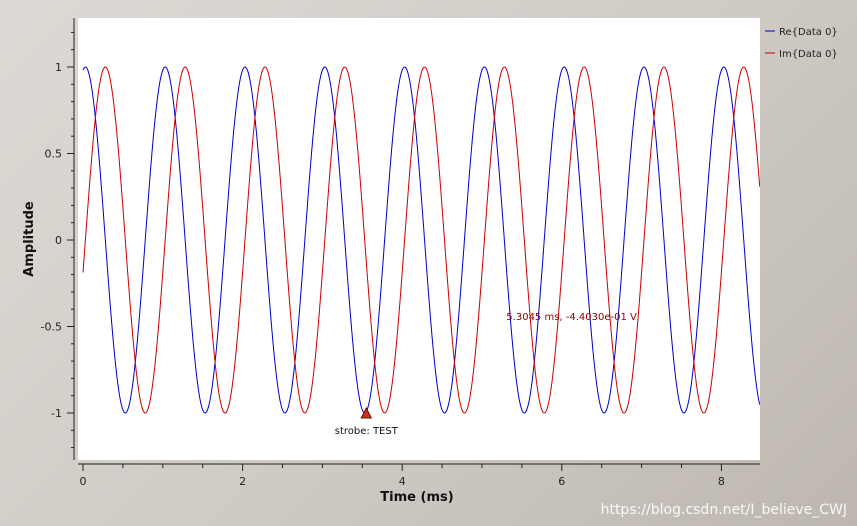  I want to click on y-tick-label: 0.5, so click(54, 154).